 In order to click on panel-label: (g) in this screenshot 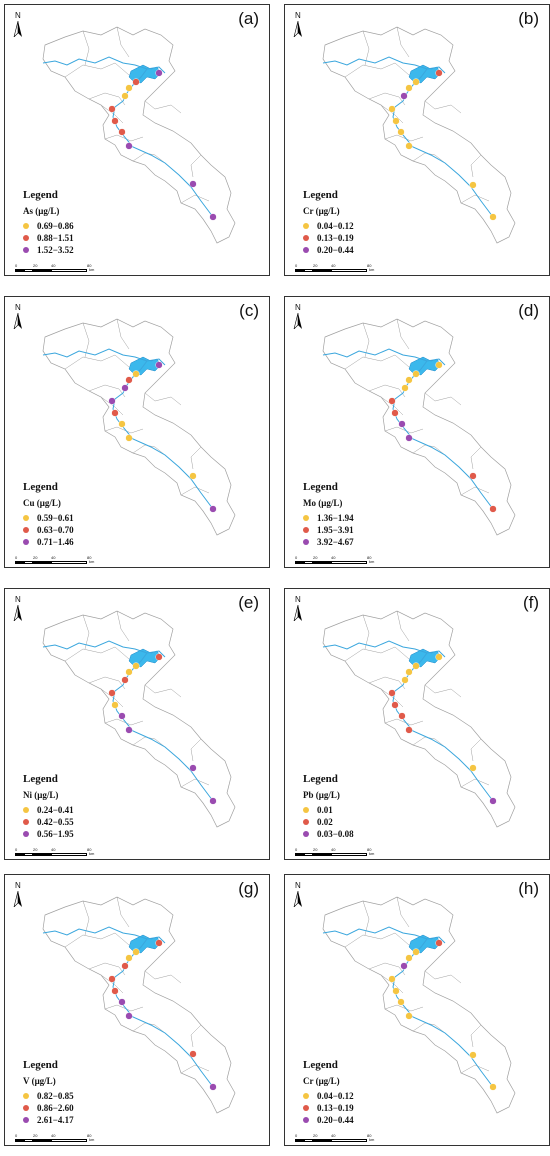, I will do `click(248, 888)`.